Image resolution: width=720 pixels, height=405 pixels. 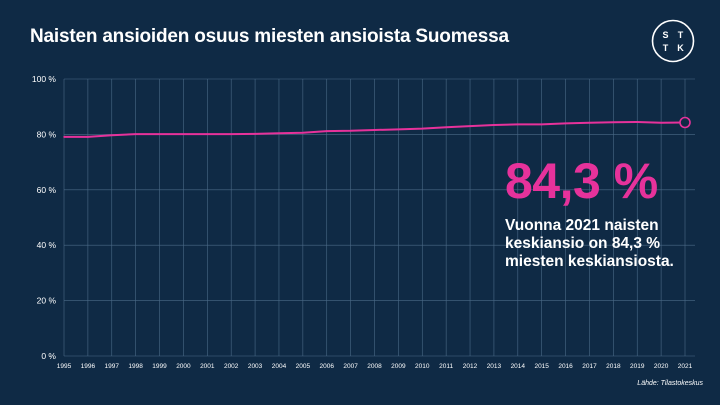 I want to click on x-tick-label: 2008, so click(x=374, y=366).